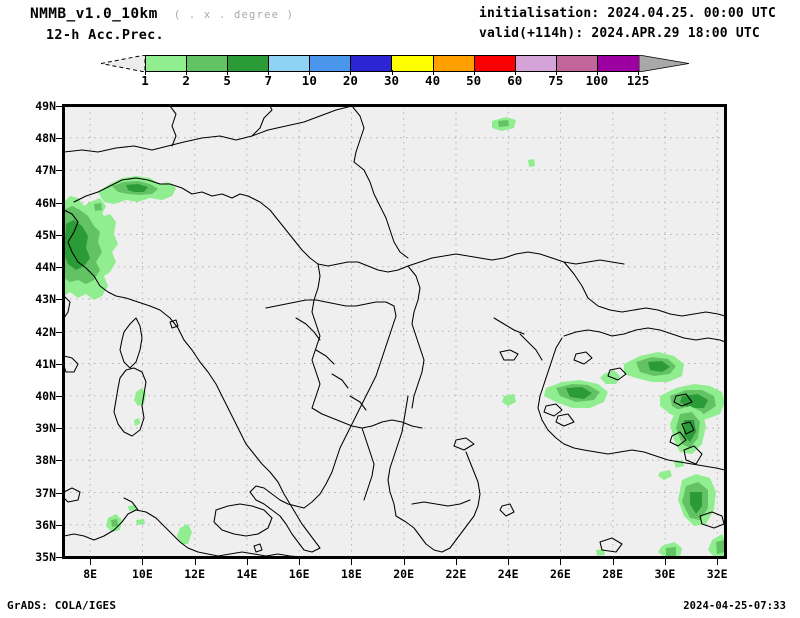 The image size is (800, 618). I want to click on x-axis-label: 18E, so click(351, 574).